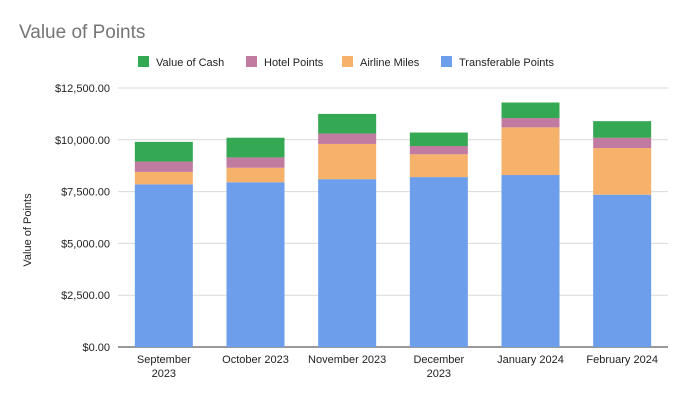 This screenshot has width=698, height=405. Describe the element at coordinates (82, 89) in the screenshot. I see `y-tick-label: $12,500.00` at that location.